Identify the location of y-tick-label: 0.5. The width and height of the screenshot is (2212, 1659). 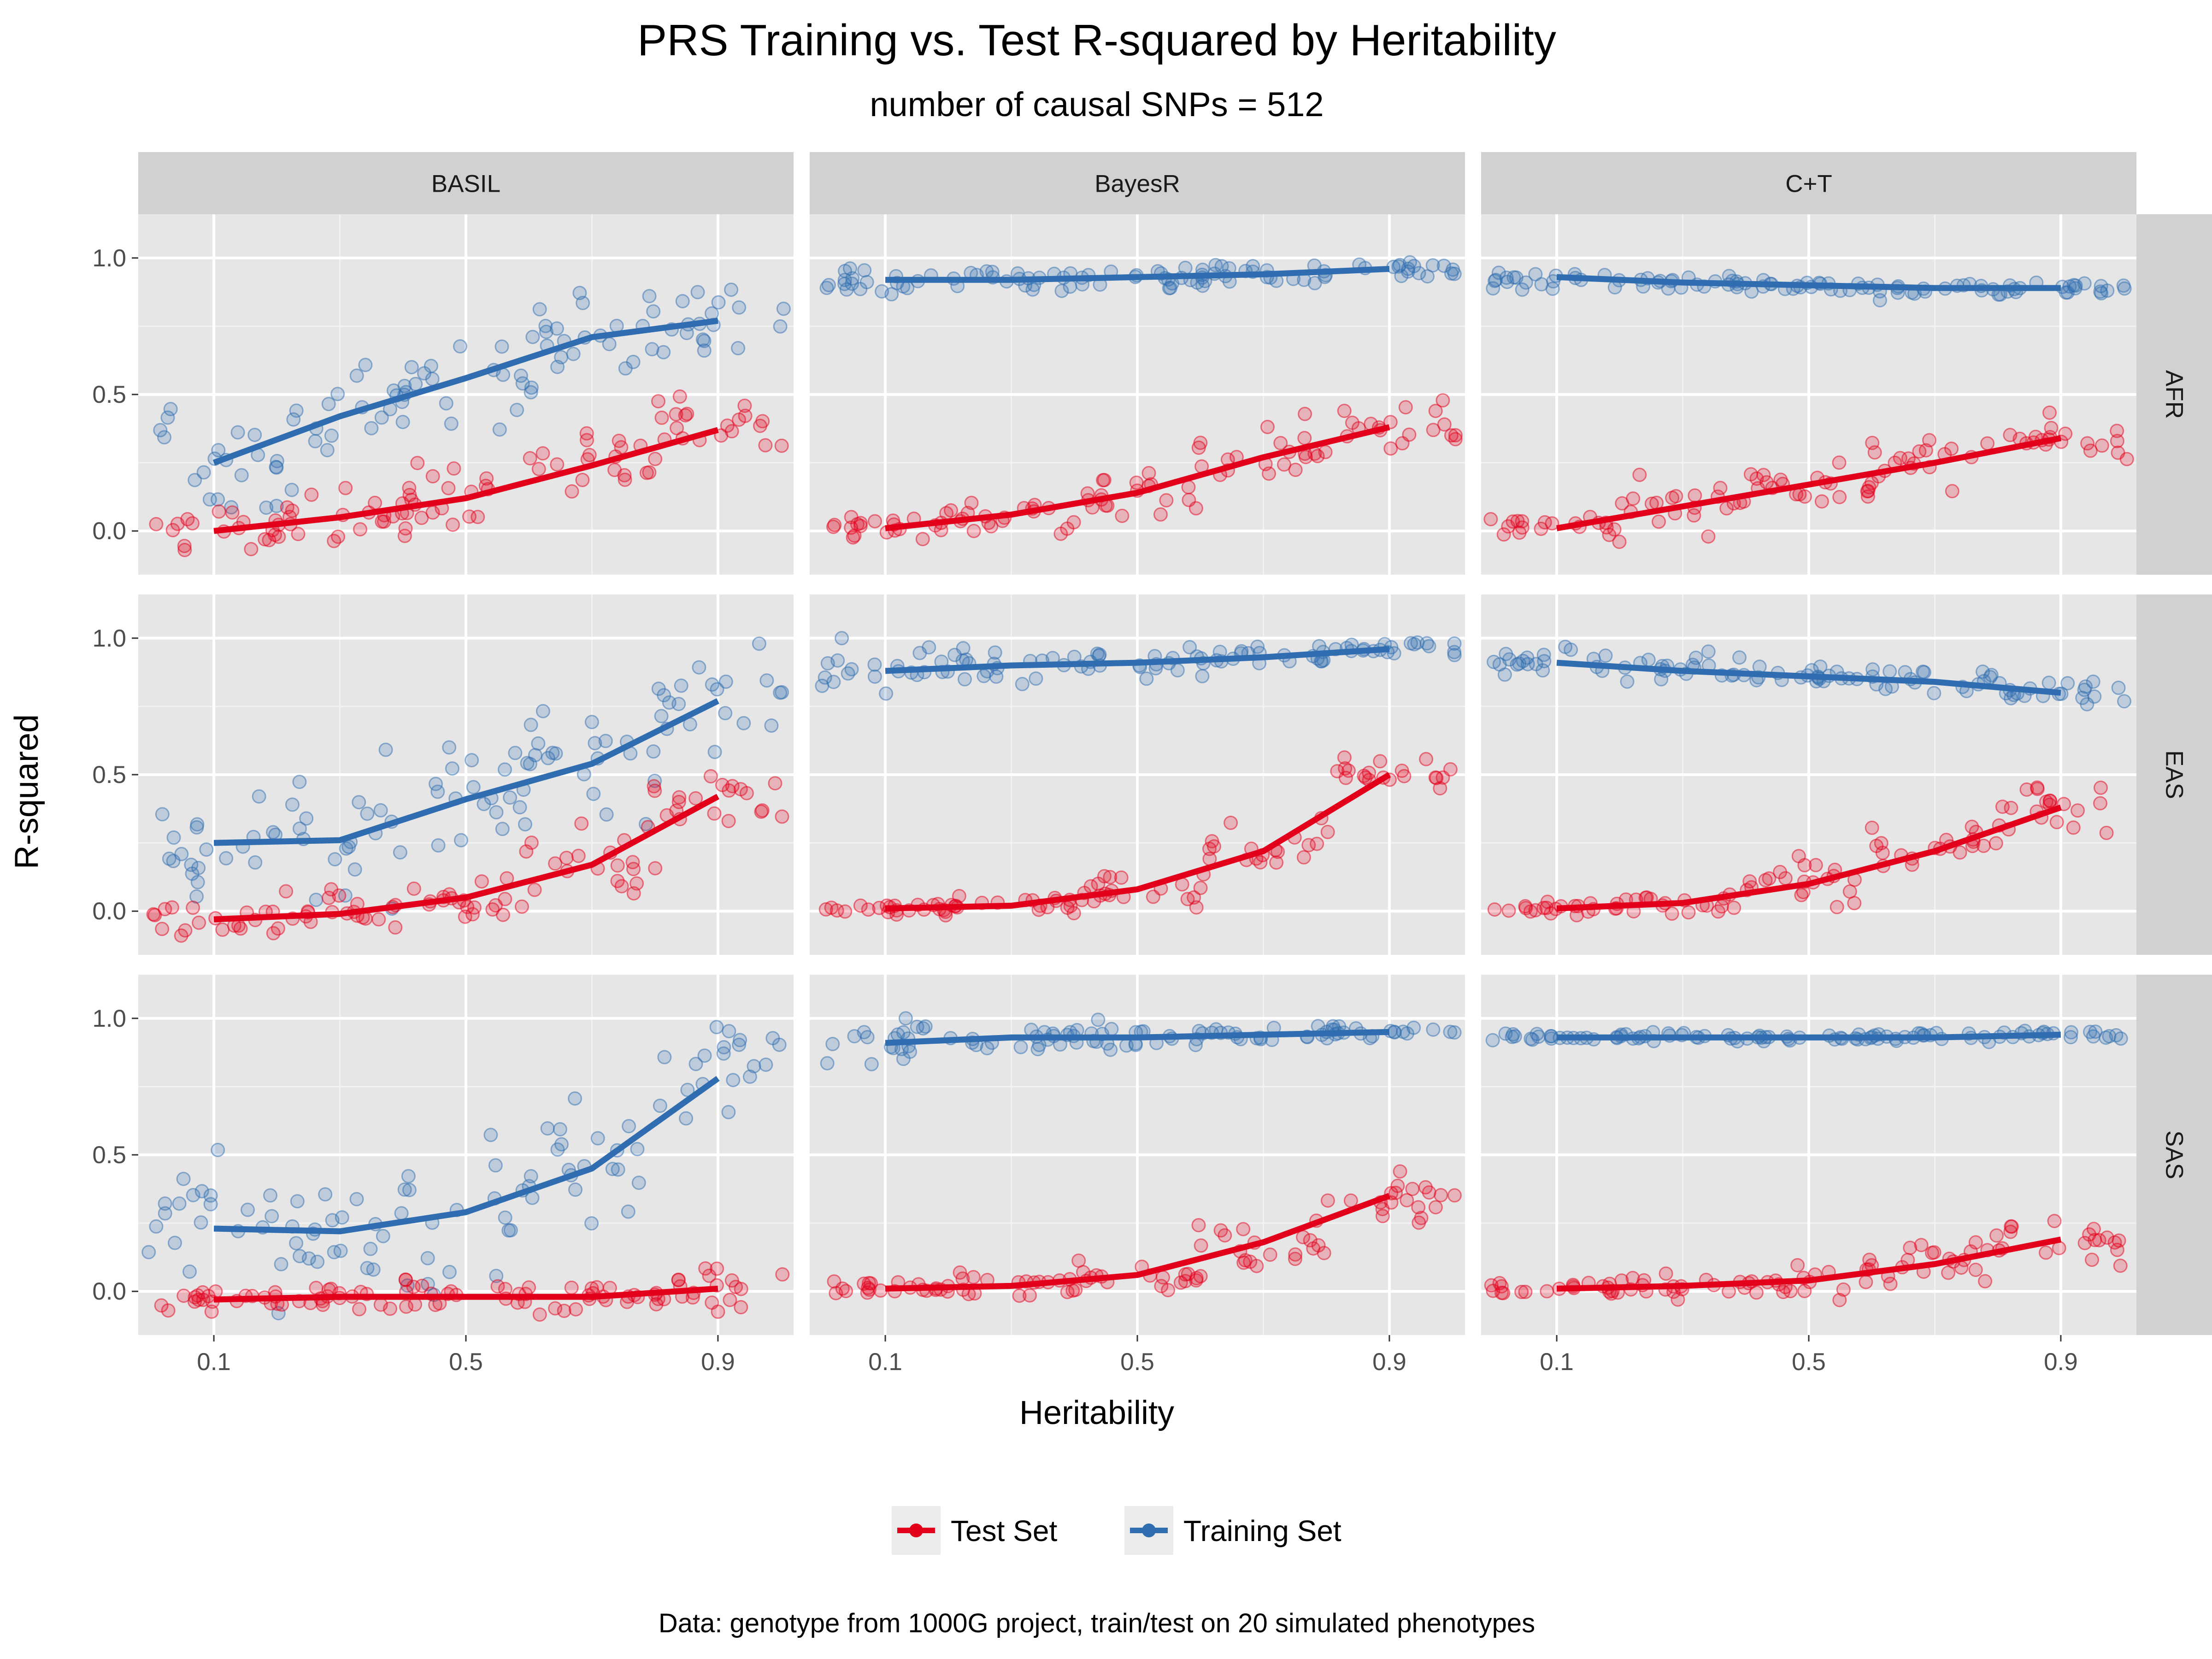
(109, 1155).